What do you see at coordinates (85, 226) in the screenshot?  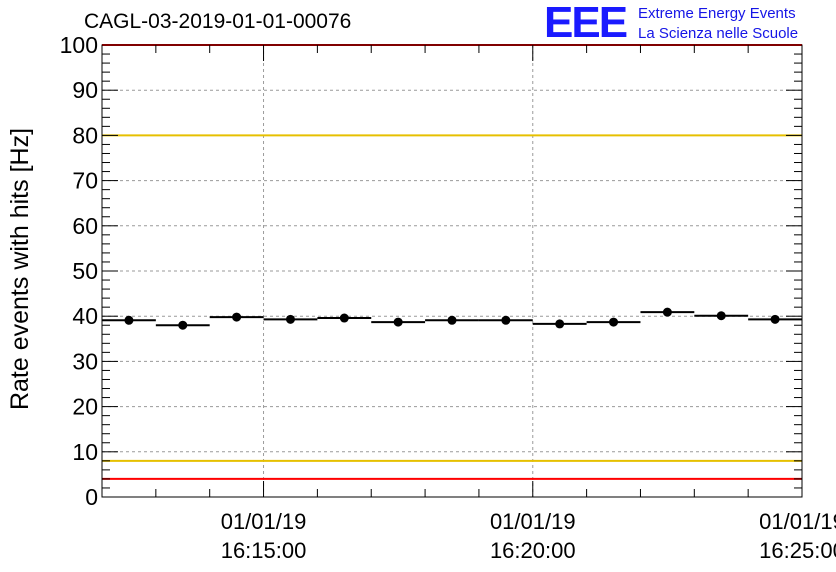 I see `y-tick-label: 60` at bounding box center [85, 226].